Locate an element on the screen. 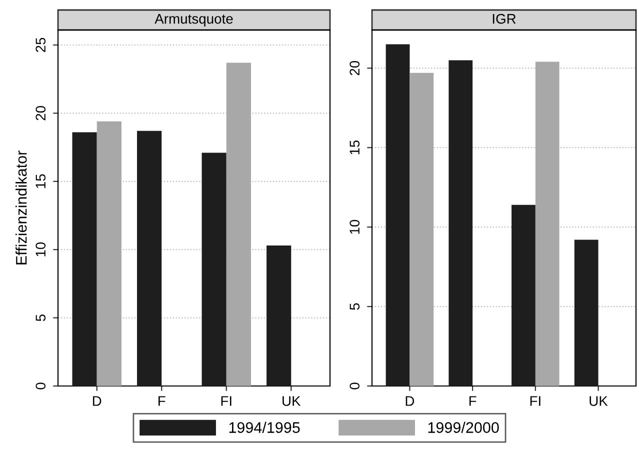 This screenshot has height=452, width=639. chart-title: IGR is located at coordinates (504, 19).